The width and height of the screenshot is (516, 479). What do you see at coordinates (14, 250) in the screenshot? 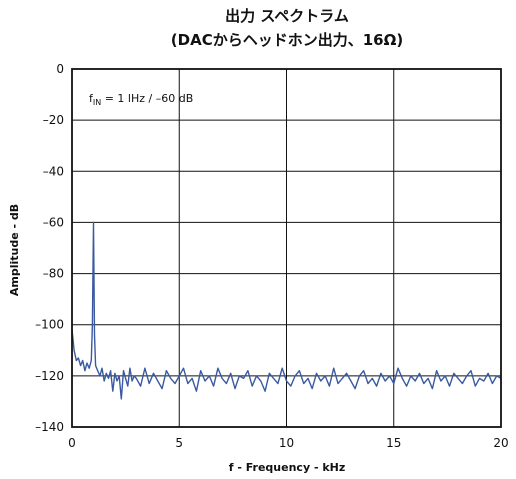
I see `y-axis-label: Amplitude - dB` at bounding box center [14, 250].